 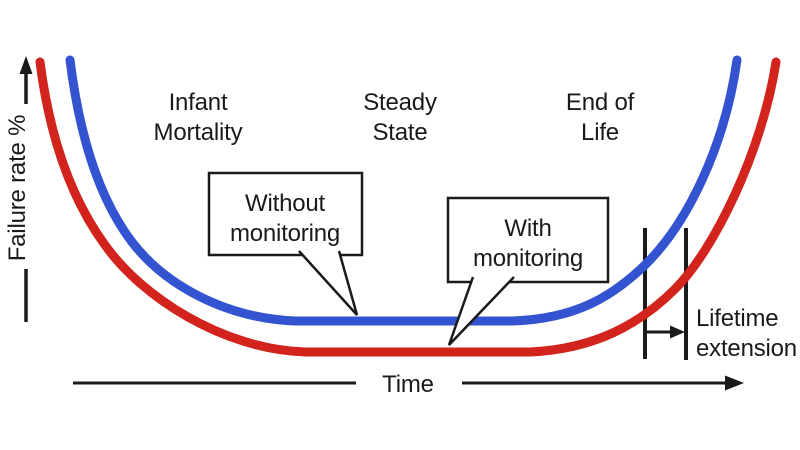 I want to click on without-monitoring-callout-label-line1: Without, so click(x=285, y=203).